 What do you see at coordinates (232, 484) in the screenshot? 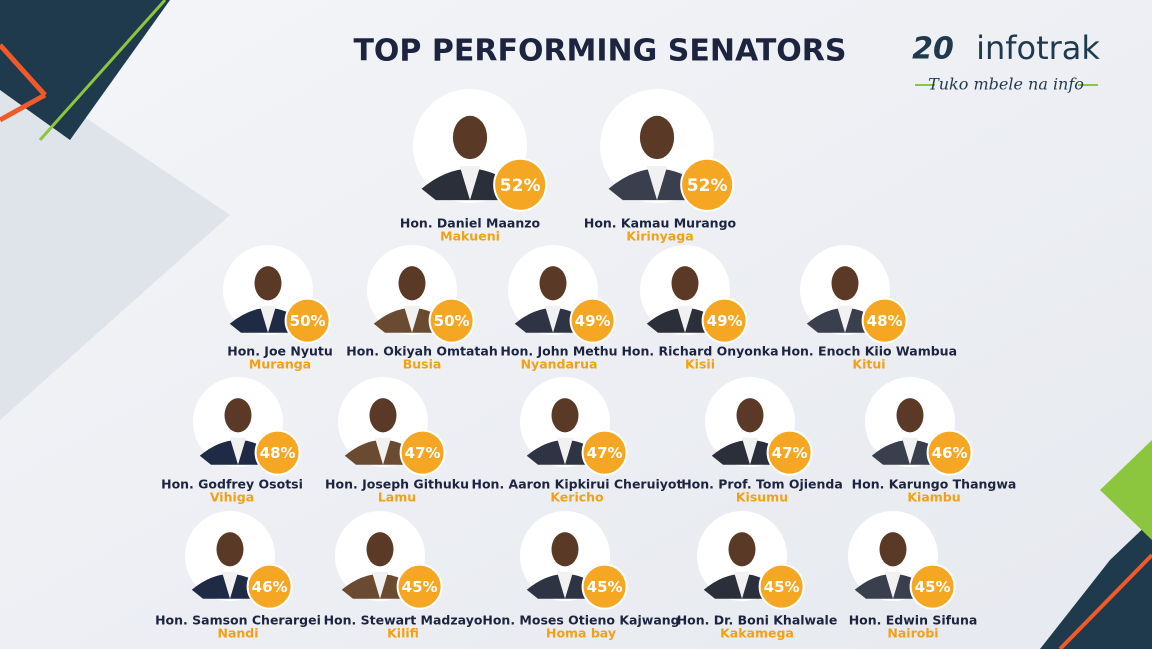
I see `senator-name: Hon. Godfrey Osotsi` at bounding box center [232, 484].